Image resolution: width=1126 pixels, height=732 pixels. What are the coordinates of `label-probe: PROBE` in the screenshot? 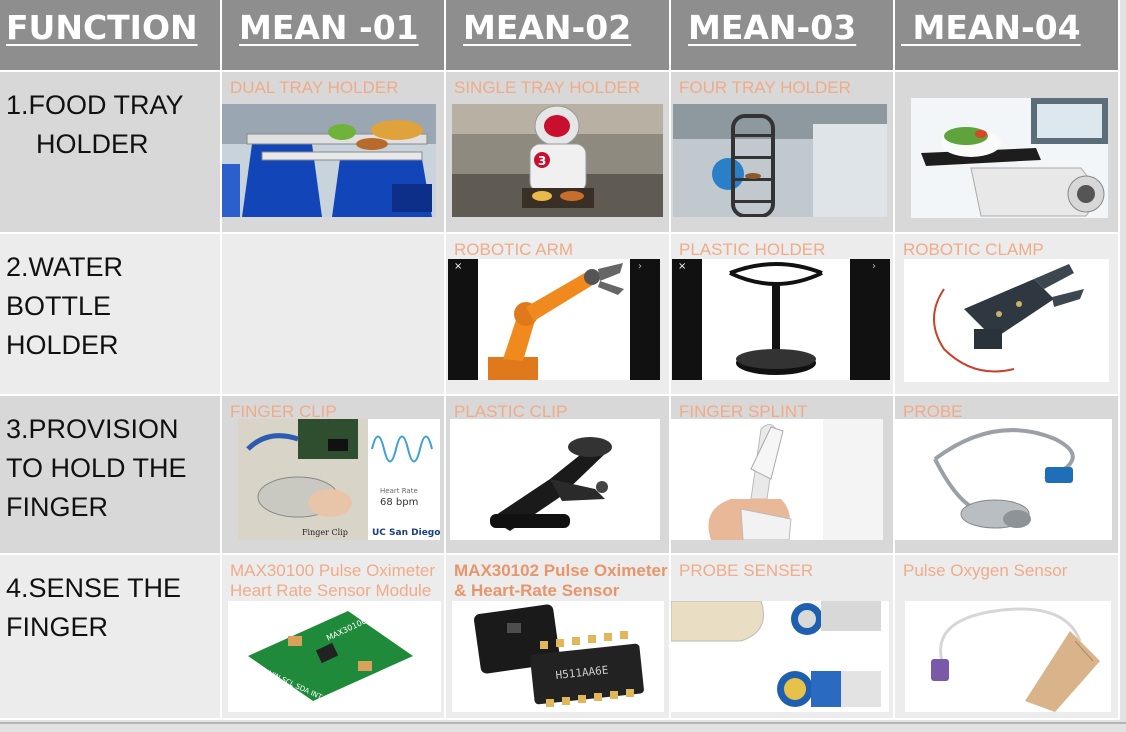 It's located at (933, 411).